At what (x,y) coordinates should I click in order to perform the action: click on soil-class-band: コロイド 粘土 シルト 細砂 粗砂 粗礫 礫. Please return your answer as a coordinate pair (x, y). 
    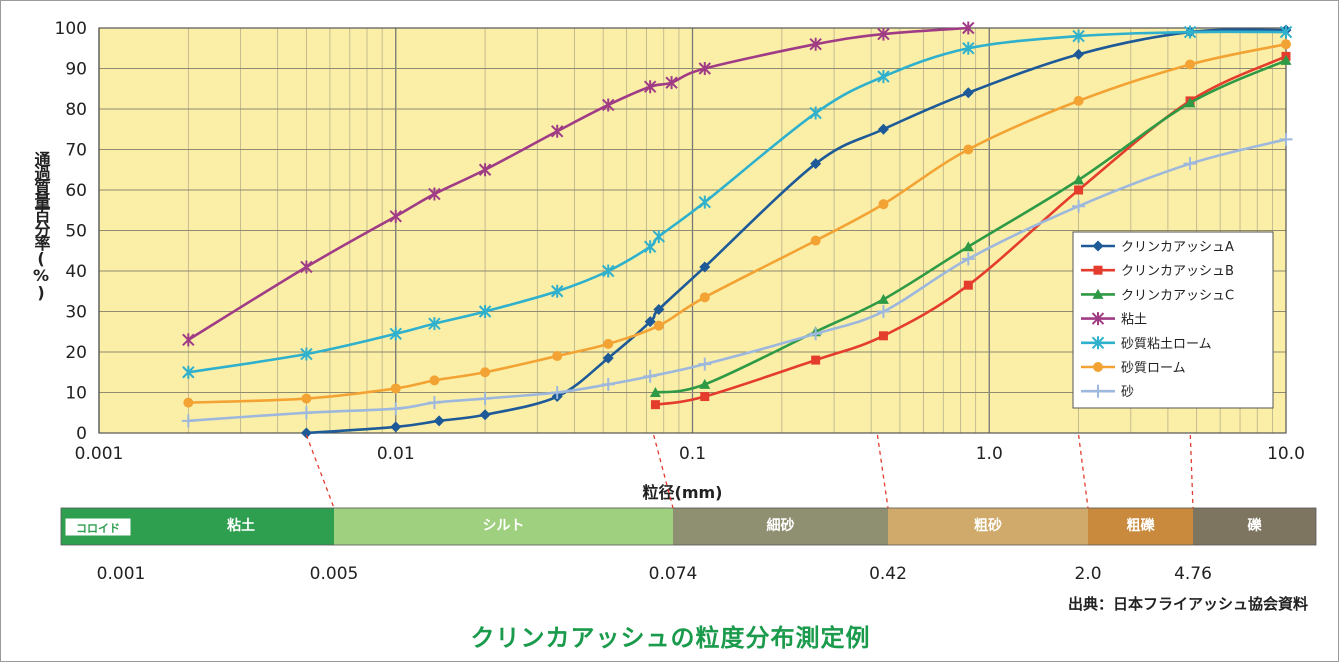
    Looking at the image, I should click on (688, 526).